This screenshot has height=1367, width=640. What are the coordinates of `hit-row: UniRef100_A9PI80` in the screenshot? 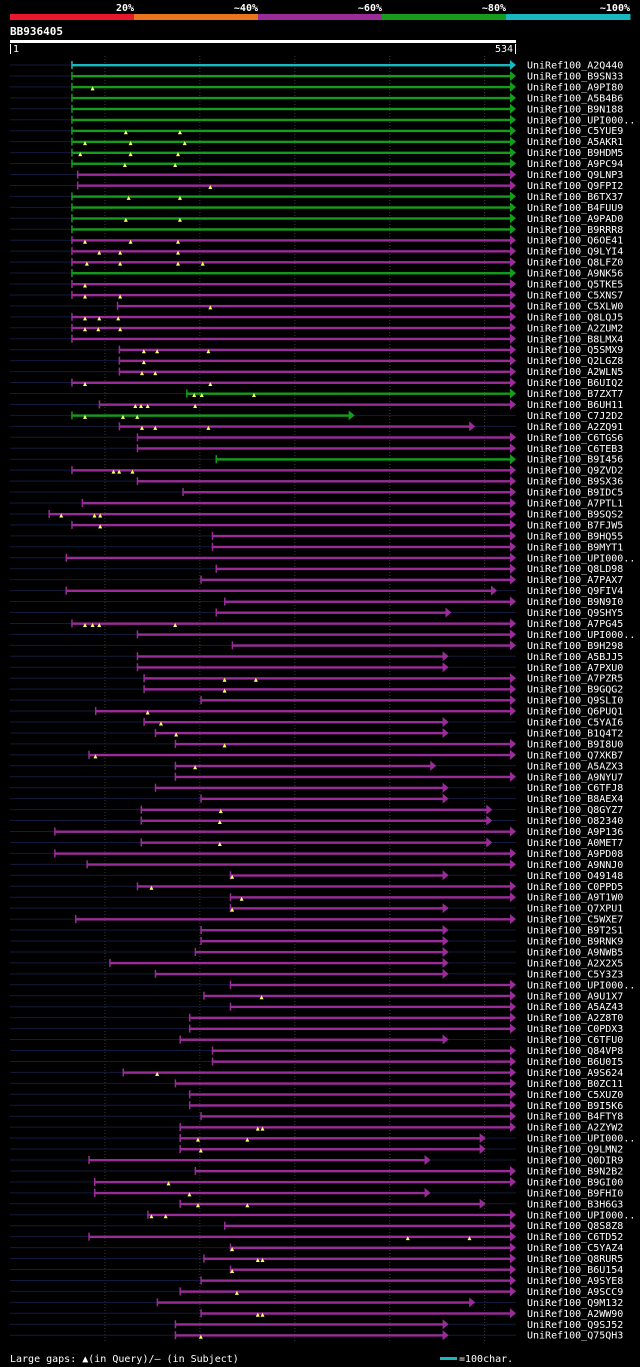 It's located at (316, 87).